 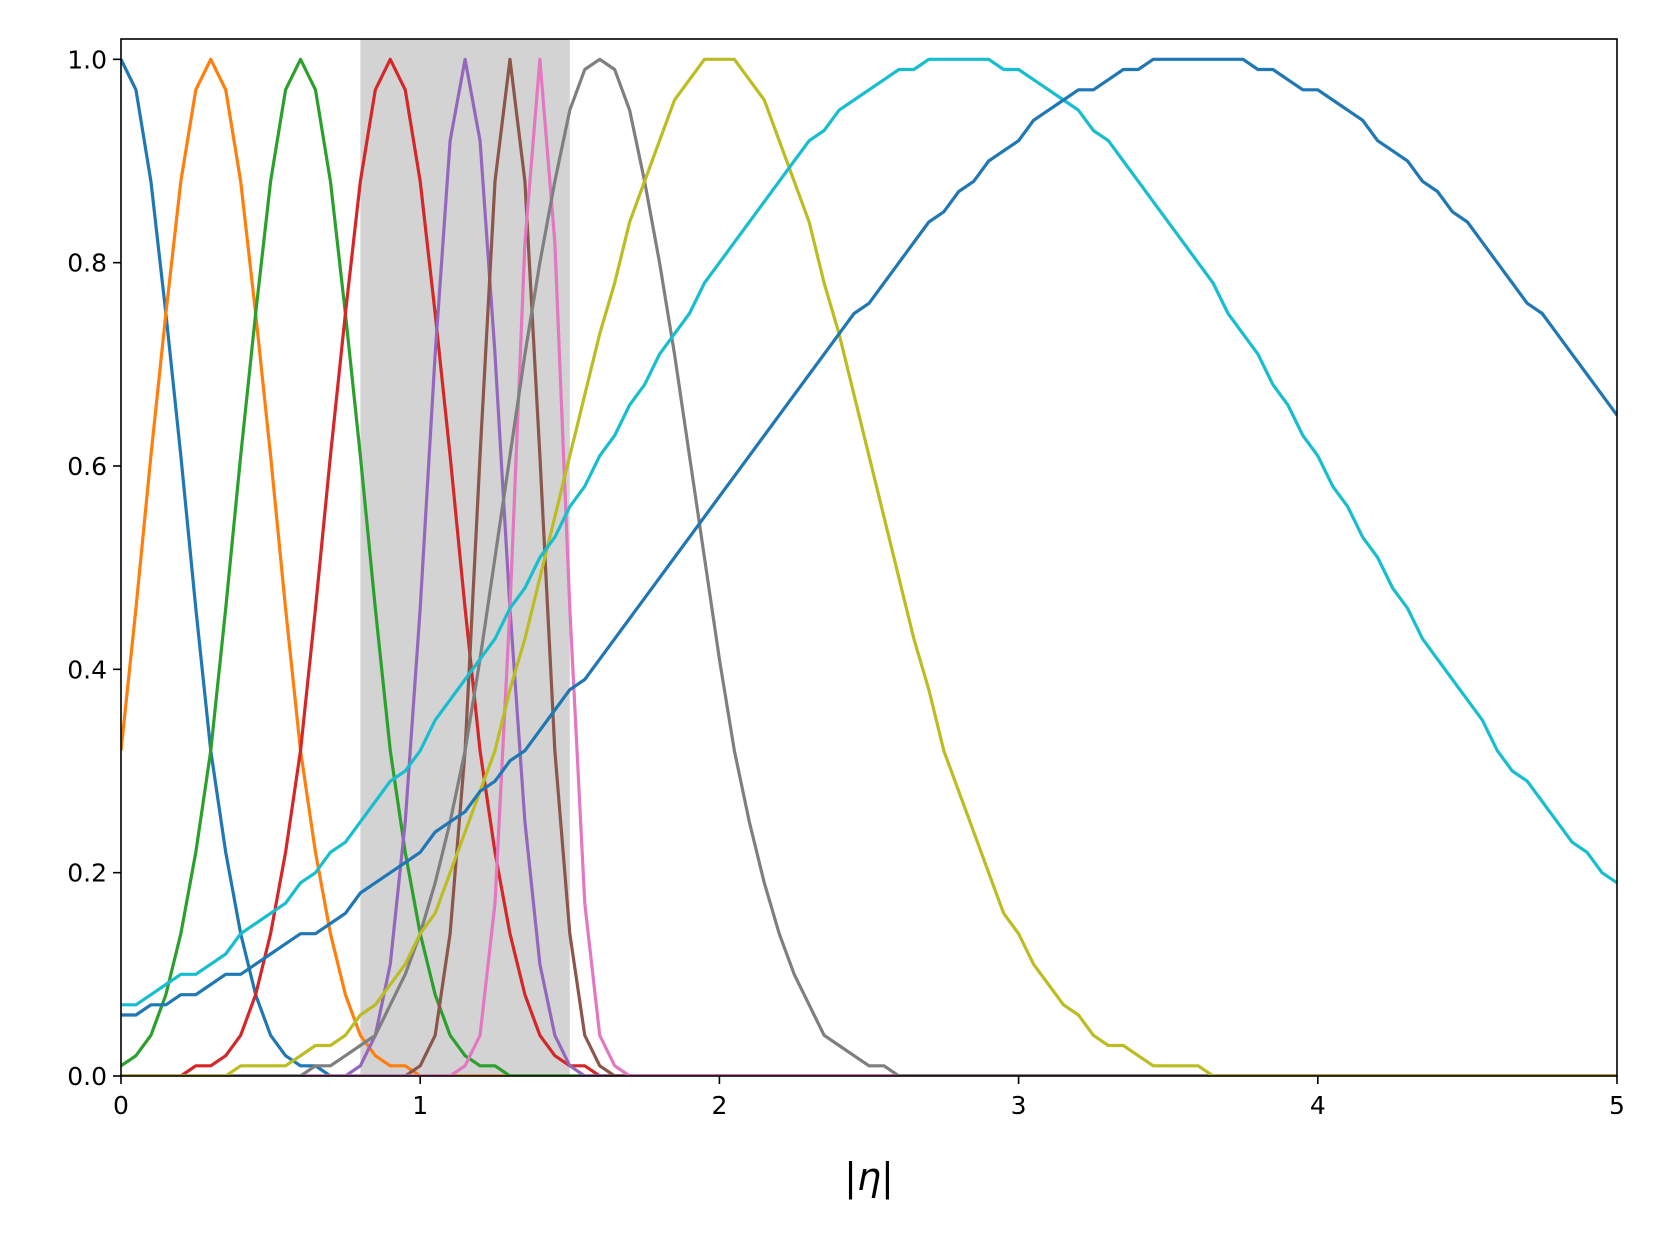 What do you see at coordinates (869, 1177) in the screenshot?
I see `x-axis-label: |η|` at bounding box center [869, 1177].